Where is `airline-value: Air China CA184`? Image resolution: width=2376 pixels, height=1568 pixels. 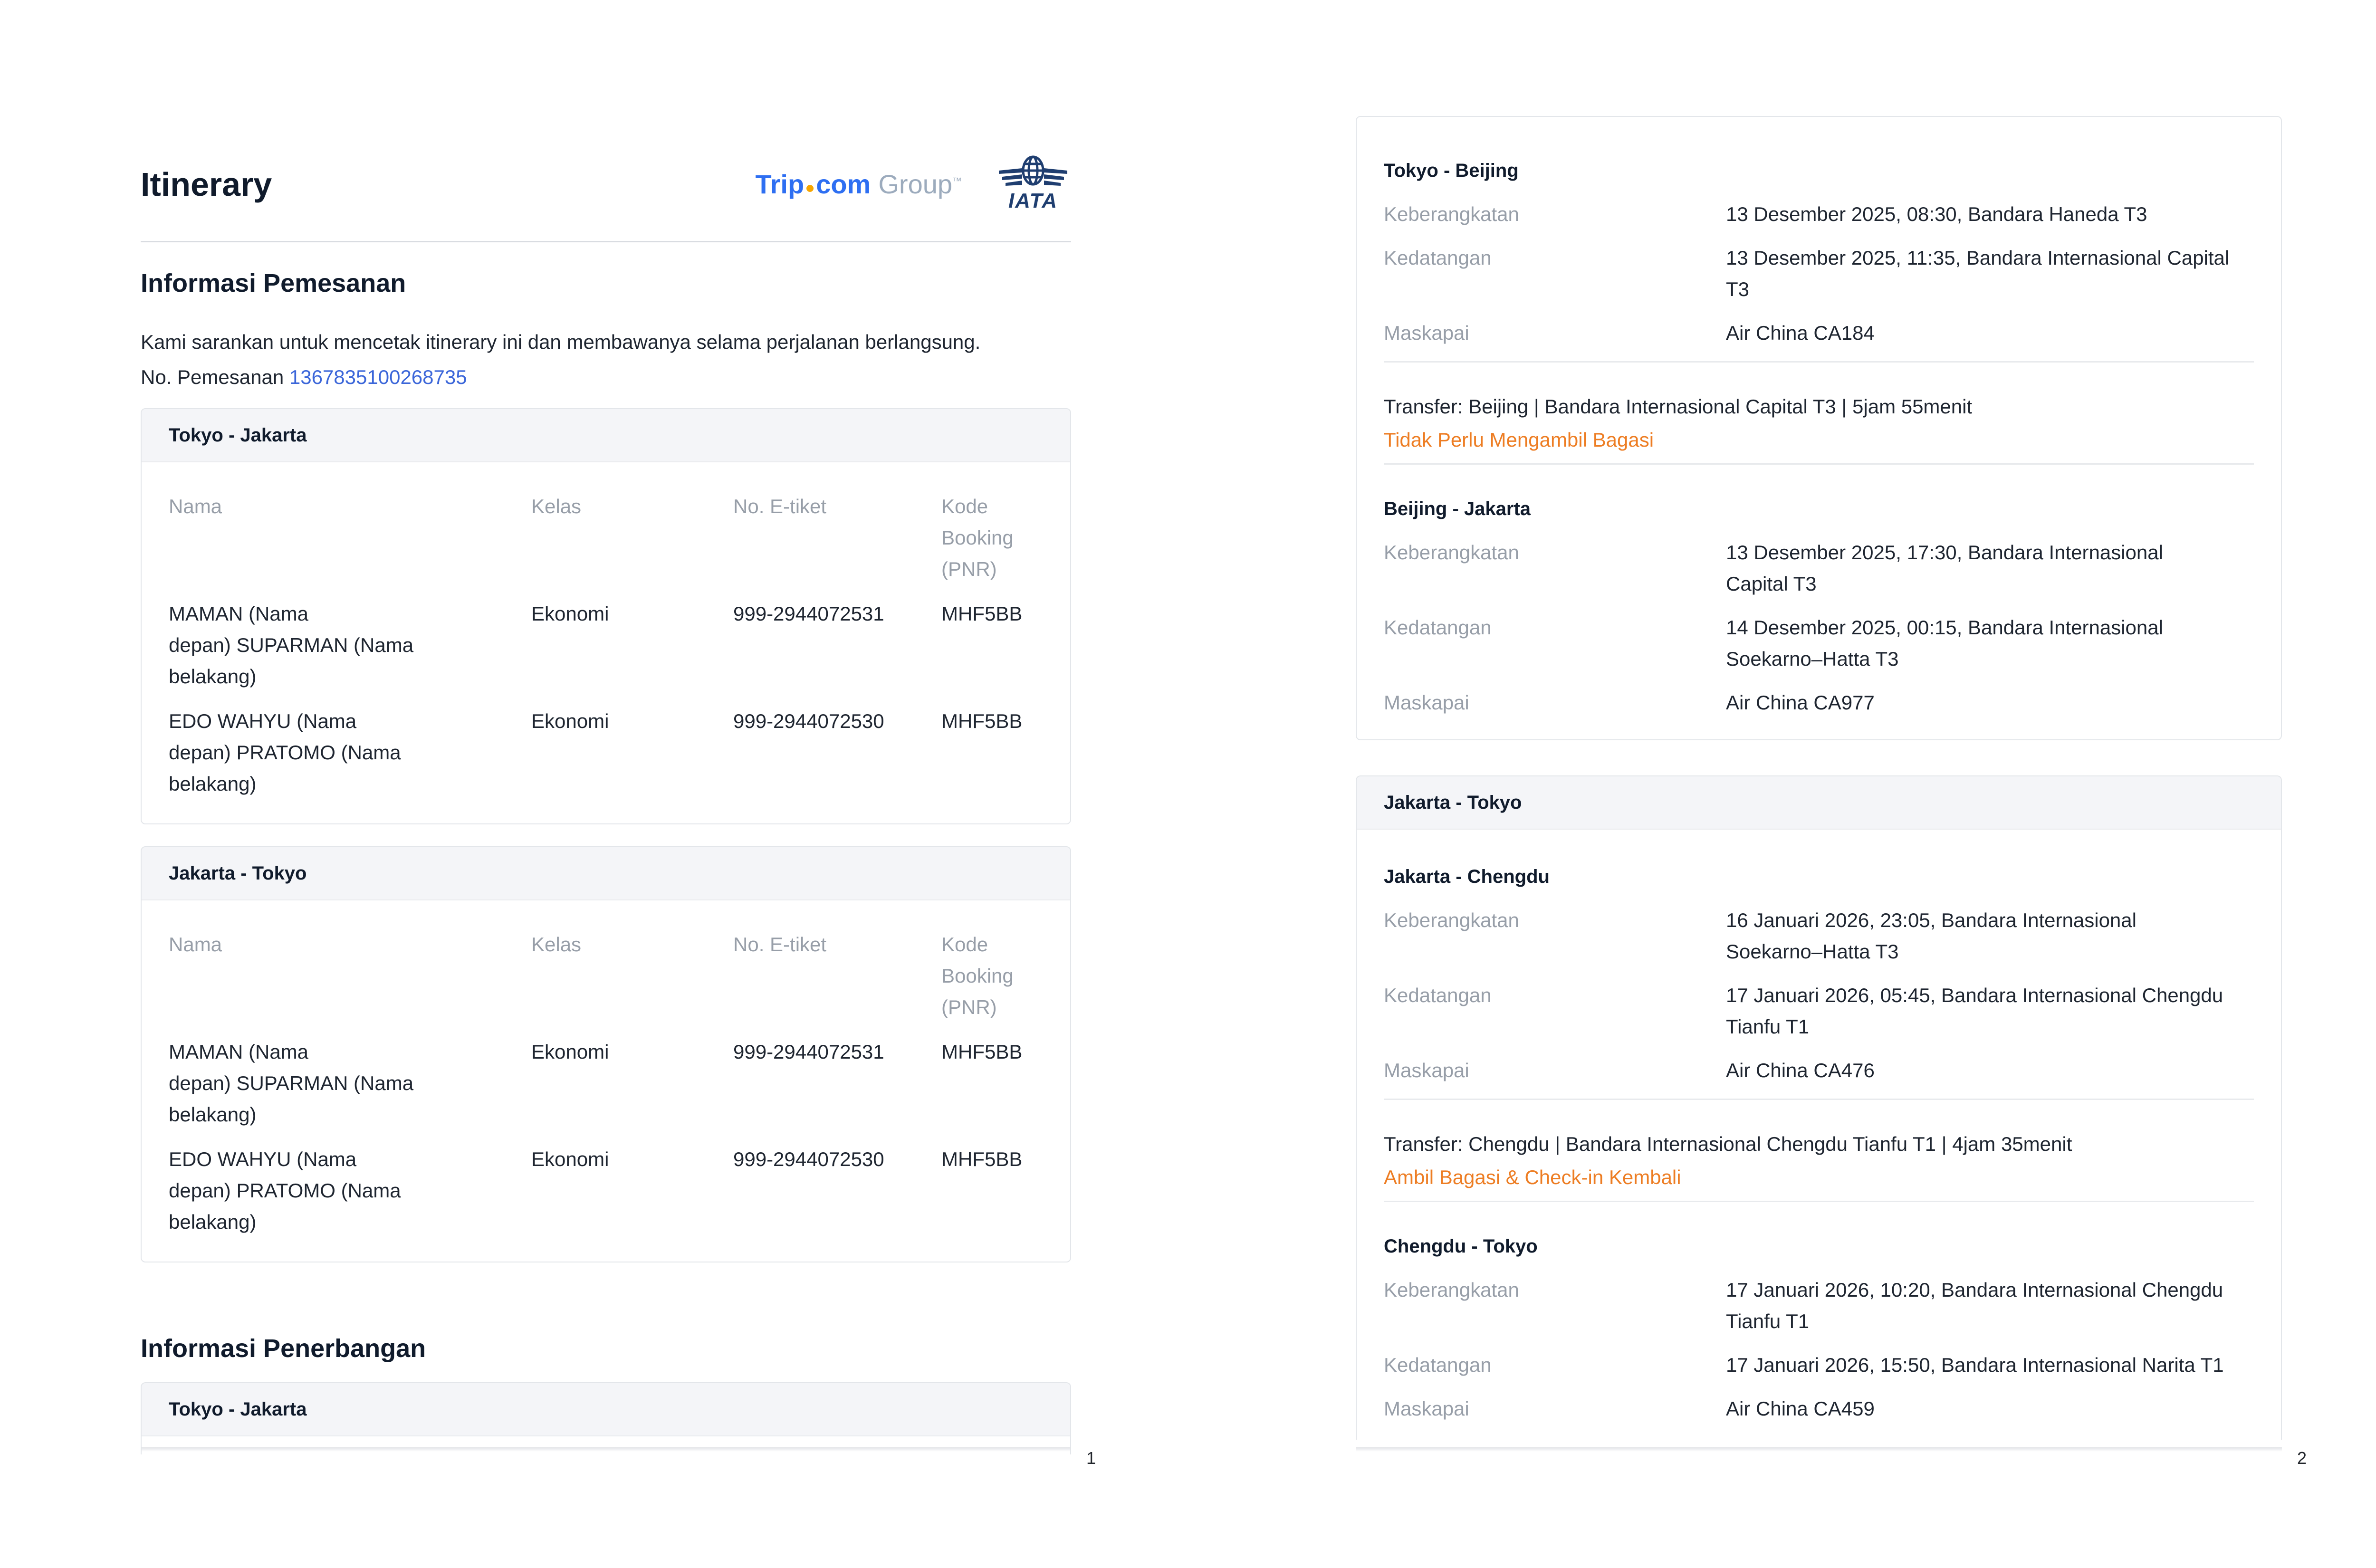
airline-value: Air China CA184 is located at coordinates (1800, 333).